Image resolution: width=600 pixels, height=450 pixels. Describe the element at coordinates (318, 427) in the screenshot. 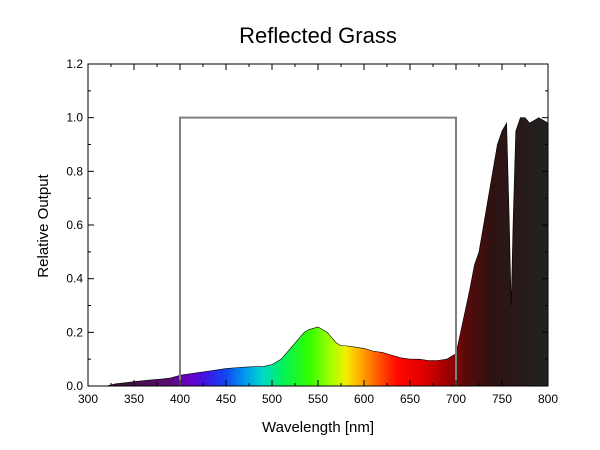

I see `x-axis-title: Wavelength [nm]` at that location.